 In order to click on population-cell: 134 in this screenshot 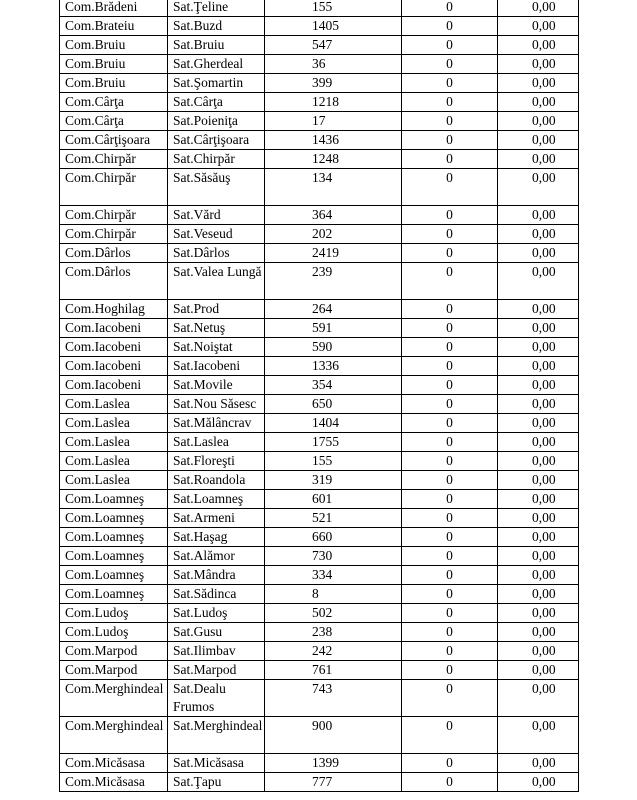, I will do `click(333, 187)`.